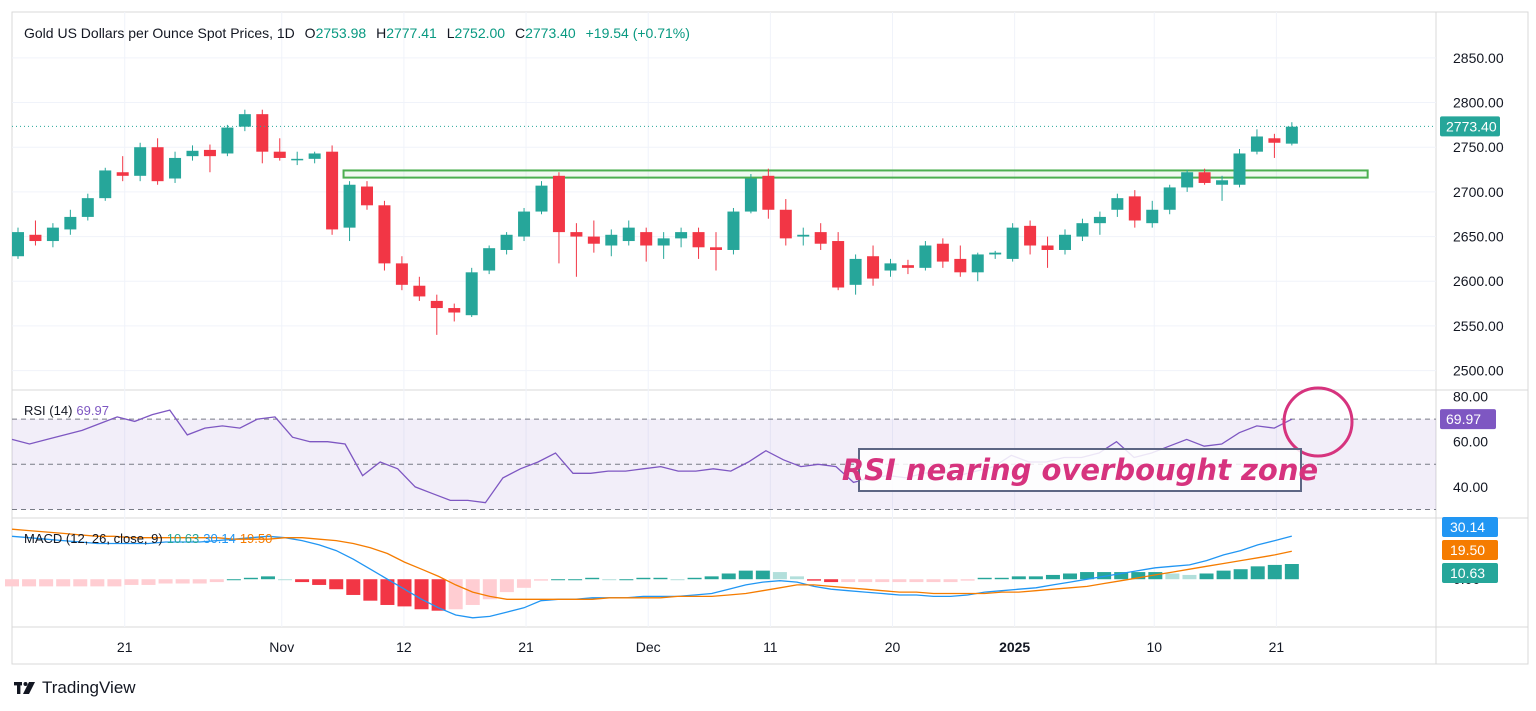  Describe the element at coordinates (1478, 192) in the screenshot. I see `price-tick-label: 2700.00` at that location.